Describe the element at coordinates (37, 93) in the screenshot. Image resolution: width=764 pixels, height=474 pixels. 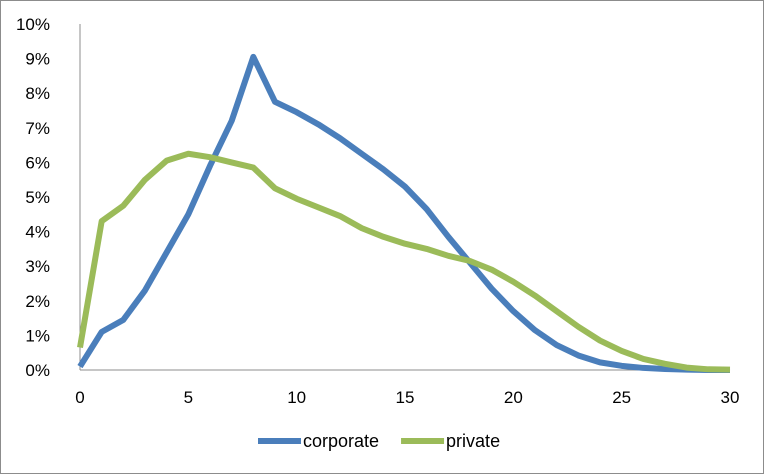
I see `y-tick-label: 8%` at that location.